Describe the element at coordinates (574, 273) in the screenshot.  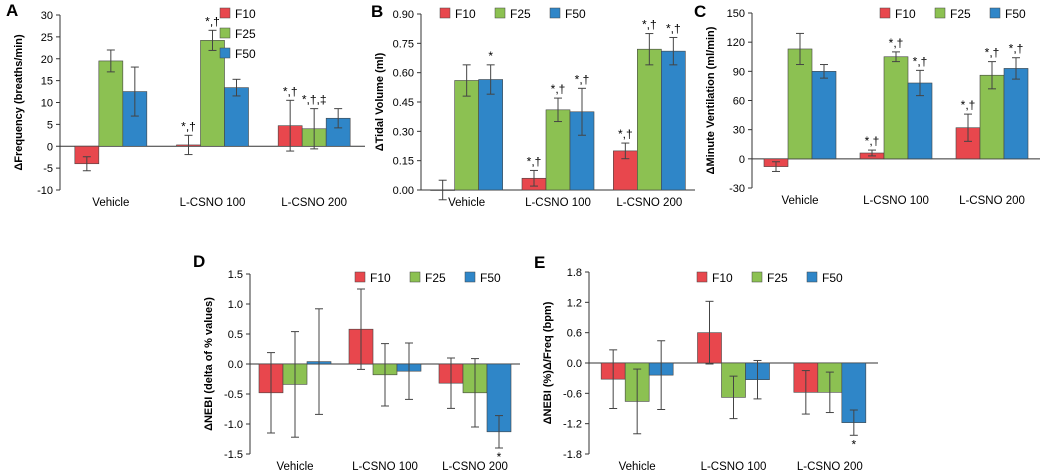
I see `y-tick-label: 1.8` at that location.